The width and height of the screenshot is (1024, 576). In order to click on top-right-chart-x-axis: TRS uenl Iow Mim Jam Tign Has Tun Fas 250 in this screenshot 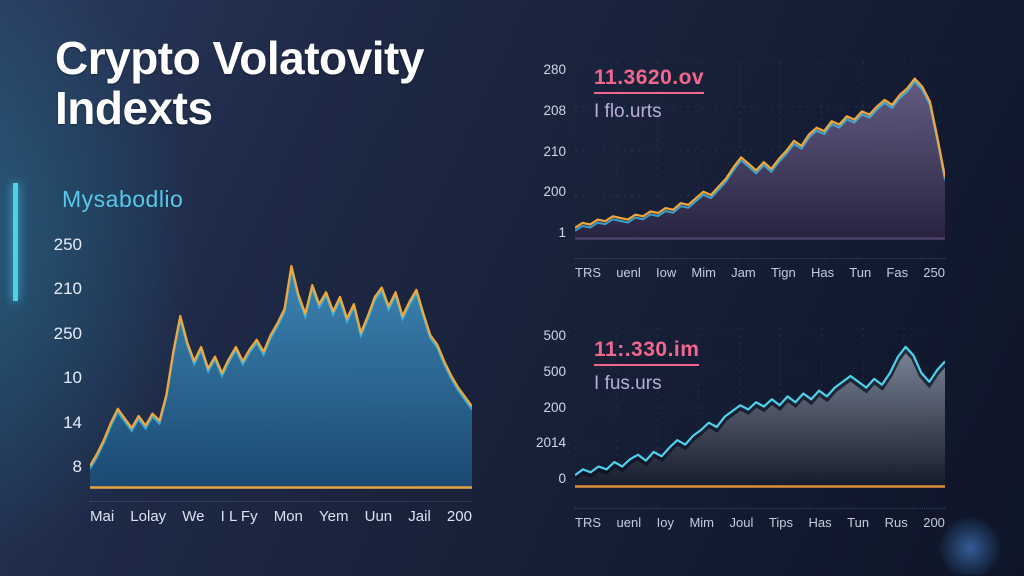, I will do `click(760, 269)`.